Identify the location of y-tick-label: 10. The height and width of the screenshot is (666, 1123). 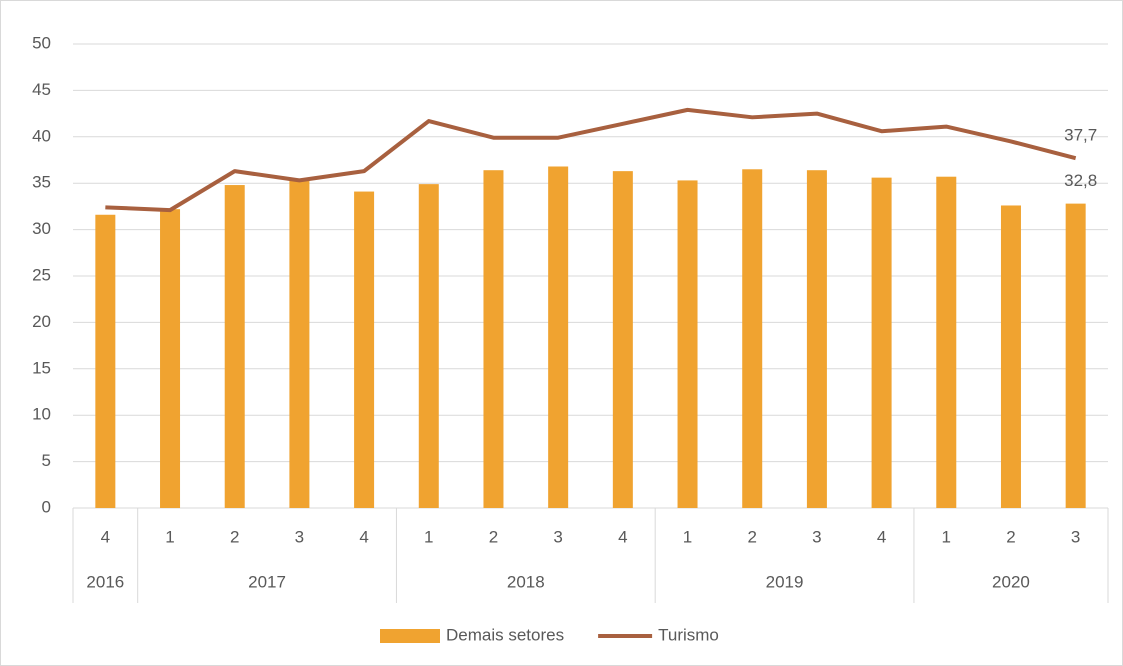
(41, 414).